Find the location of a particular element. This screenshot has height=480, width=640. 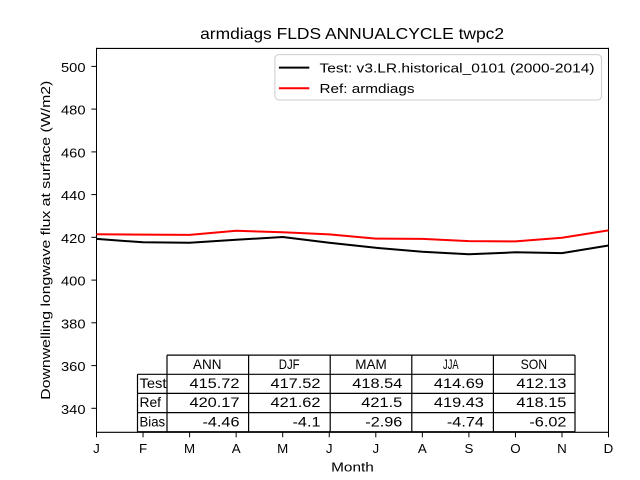

svg-text: 414.69 is located at coordinates (459, 383).